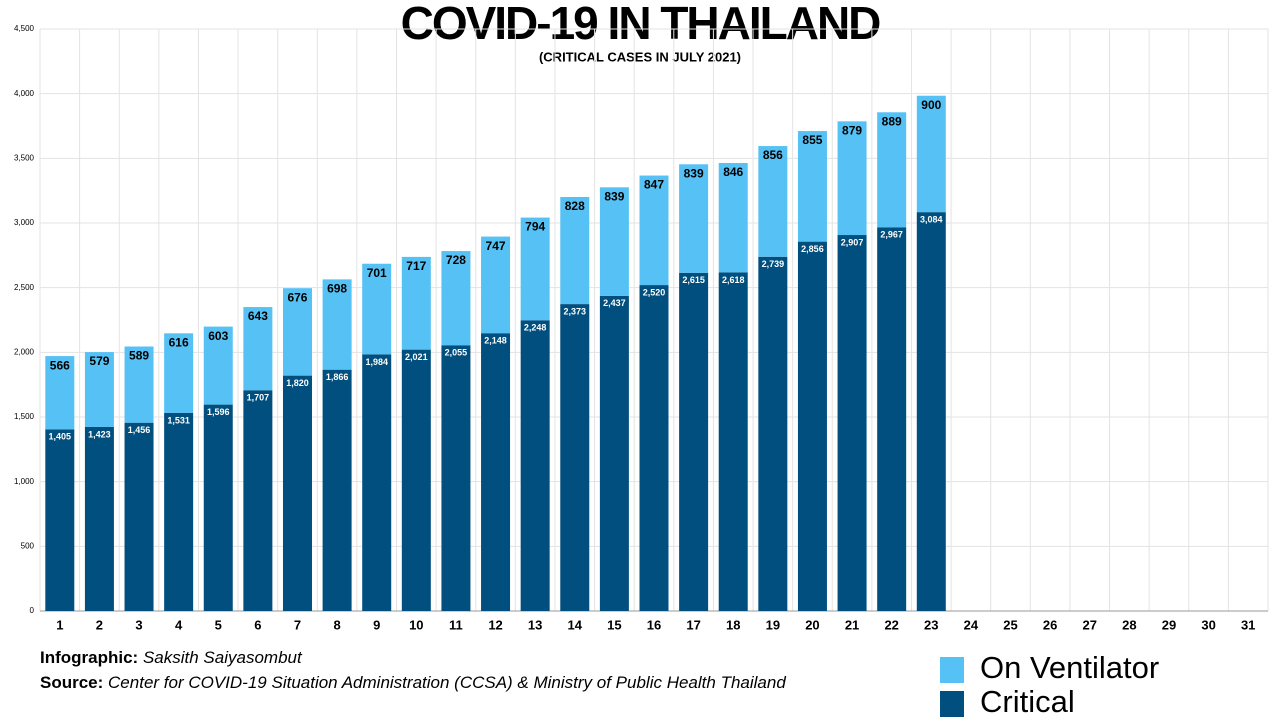 The width and height of the screenshot is (1280, 720). Describe the element at coordinates (773, 624) in the screenshot. I see `x-tick-label: 19` at that location.